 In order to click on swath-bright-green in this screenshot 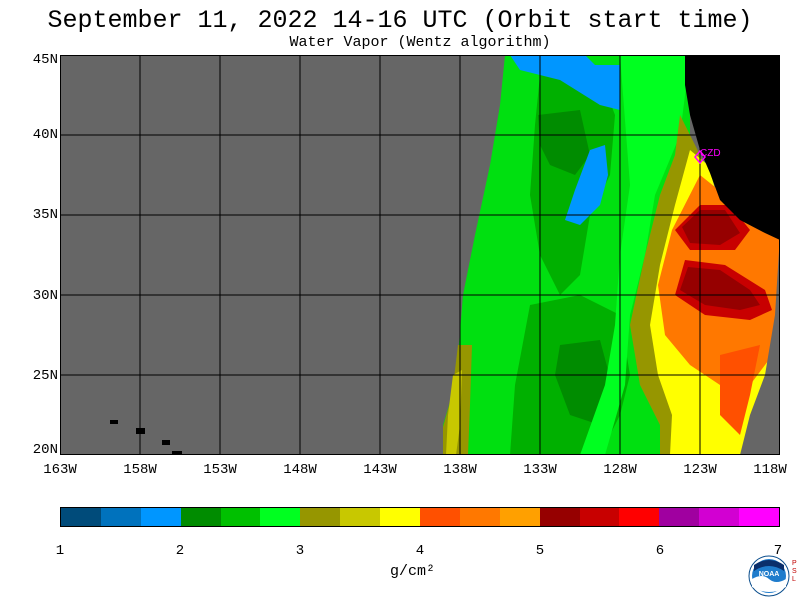, I will do `click(635, 255)`.